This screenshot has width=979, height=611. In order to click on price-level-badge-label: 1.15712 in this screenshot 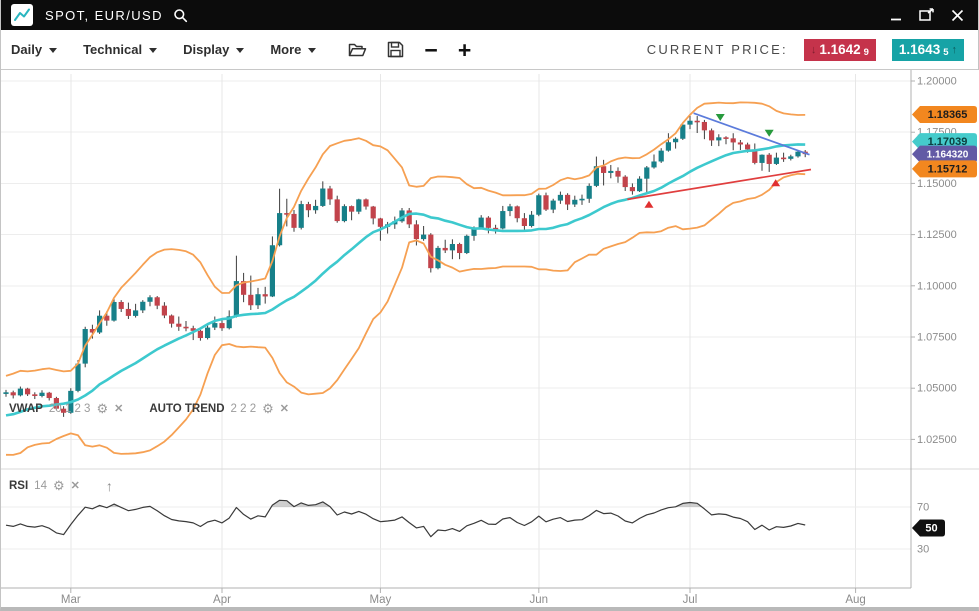, I will do `click(948, 169)`.